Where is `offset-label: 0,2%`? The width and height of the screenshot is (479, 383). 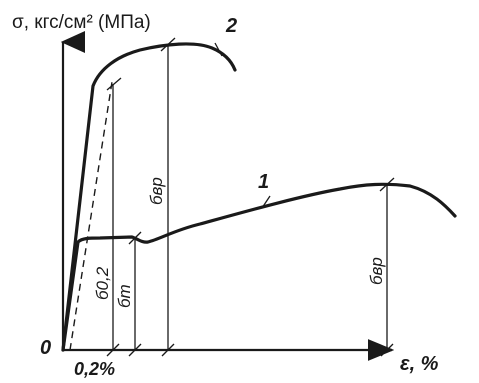
offset-label: 0,2% is located at coordinates (94, 369).